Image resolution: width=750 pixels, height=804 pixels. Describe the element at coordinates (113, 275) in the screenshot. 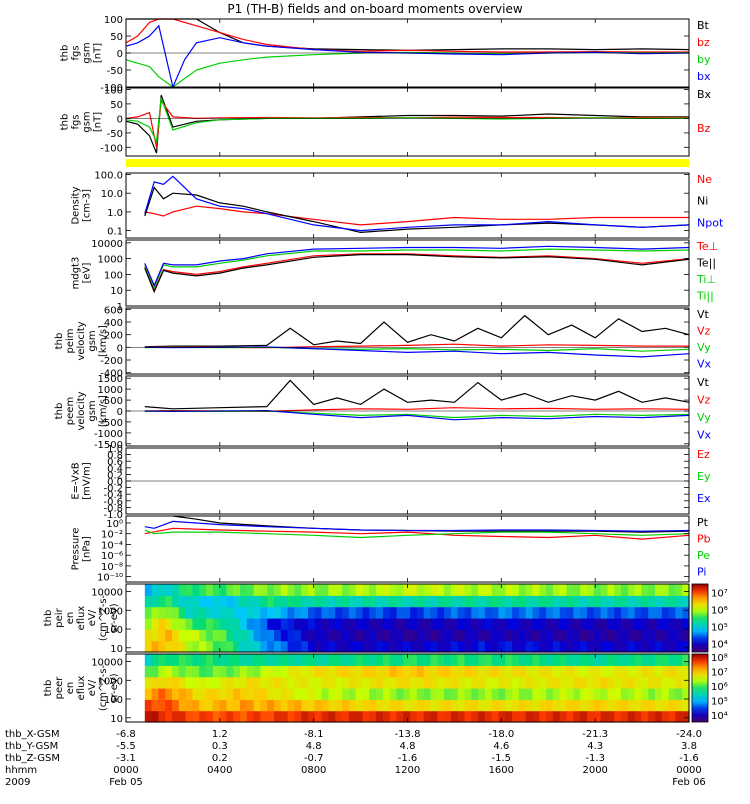

I see `y-tick-label: 100` at that location.